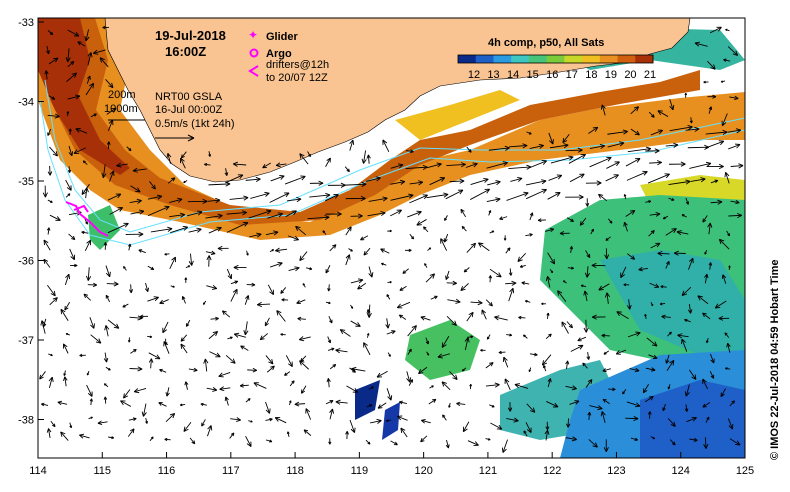 This screenshot has height=492, width=790. What do you see at coordinates (297, 65) in the screenshot?
I see `legend-drifters-label: drifters@12h` at bounding box center [297, 65].